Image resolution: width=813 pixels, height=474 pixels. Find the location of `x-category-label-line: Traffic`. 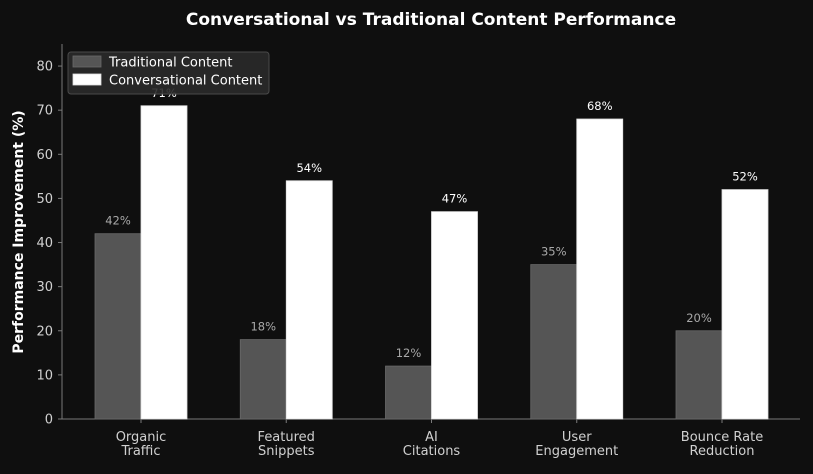

x-category-label-line: Traffic is located at coordinates (140, 451).